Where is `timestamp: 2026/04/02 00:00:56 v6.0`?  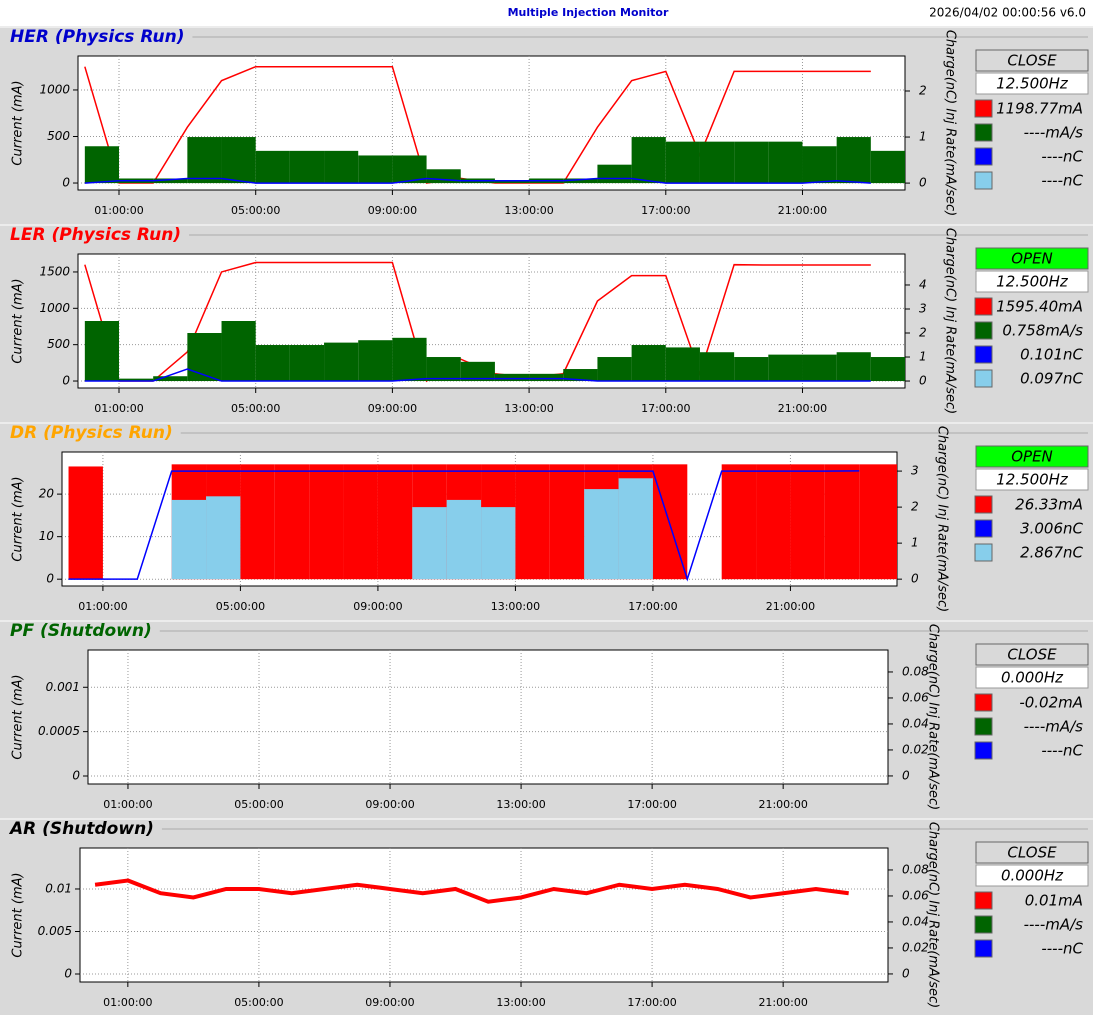
timestamp: 2026/04/02 00:00:56 v6.0 is located at coordinates (1007, 13).